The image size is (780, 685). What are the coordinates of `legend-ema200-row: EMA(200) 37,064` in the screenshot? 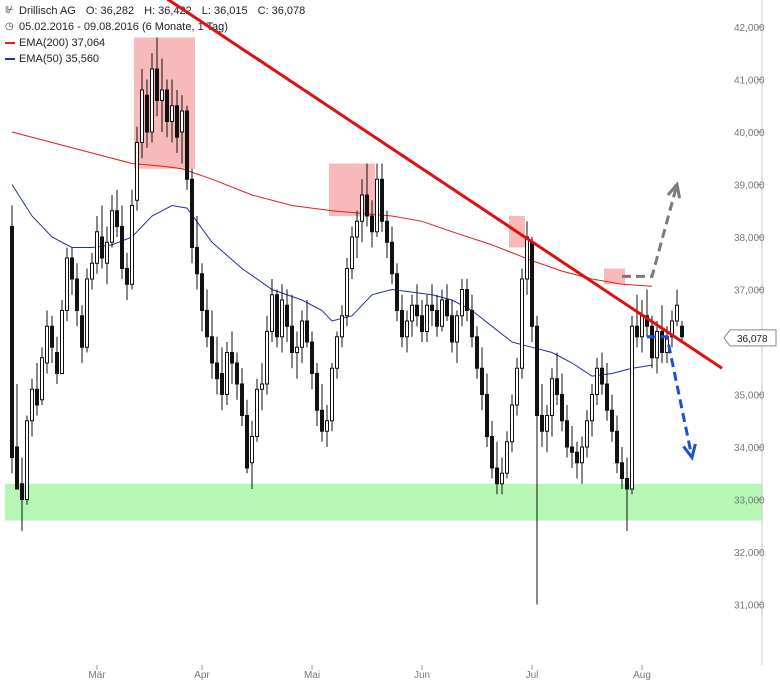 It's located at (155, 43).